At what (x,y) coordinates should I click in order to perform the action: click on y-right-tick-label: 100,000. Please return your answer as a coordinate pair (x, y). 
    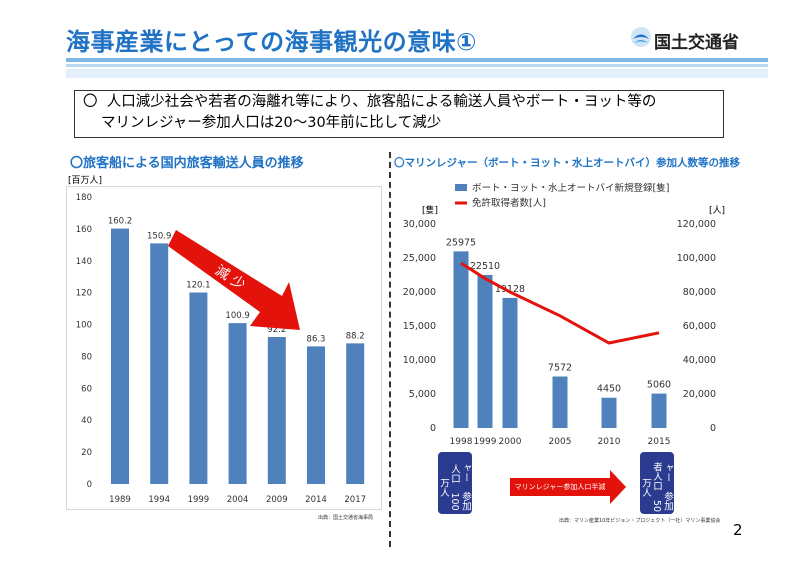
    Looking at the image, I should click on (696, 258).